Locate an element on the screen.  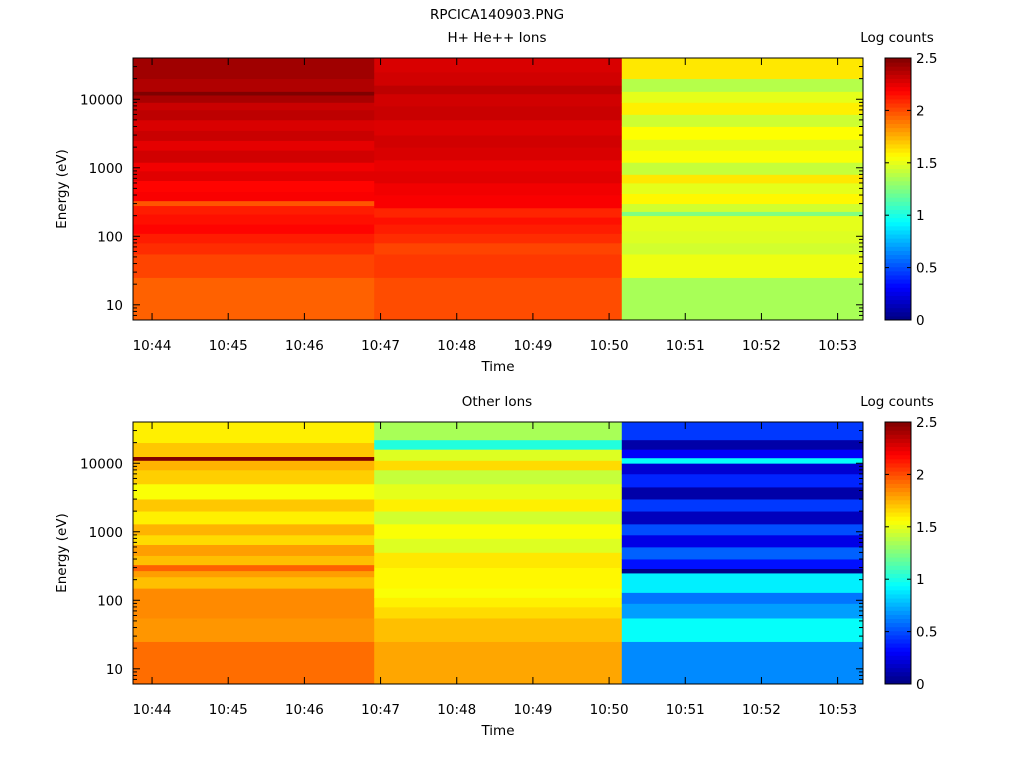
colorbar-tick-label: 0 is located at coordinates (920, 685).